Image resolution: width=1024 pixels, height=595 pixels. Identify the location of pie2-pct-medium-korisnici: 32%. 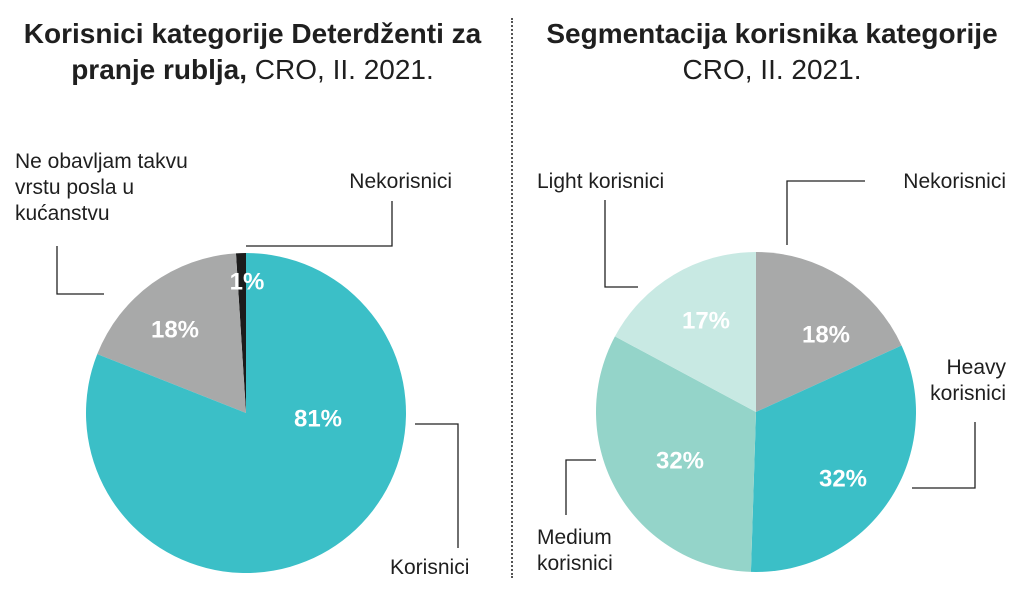
(680, 460).